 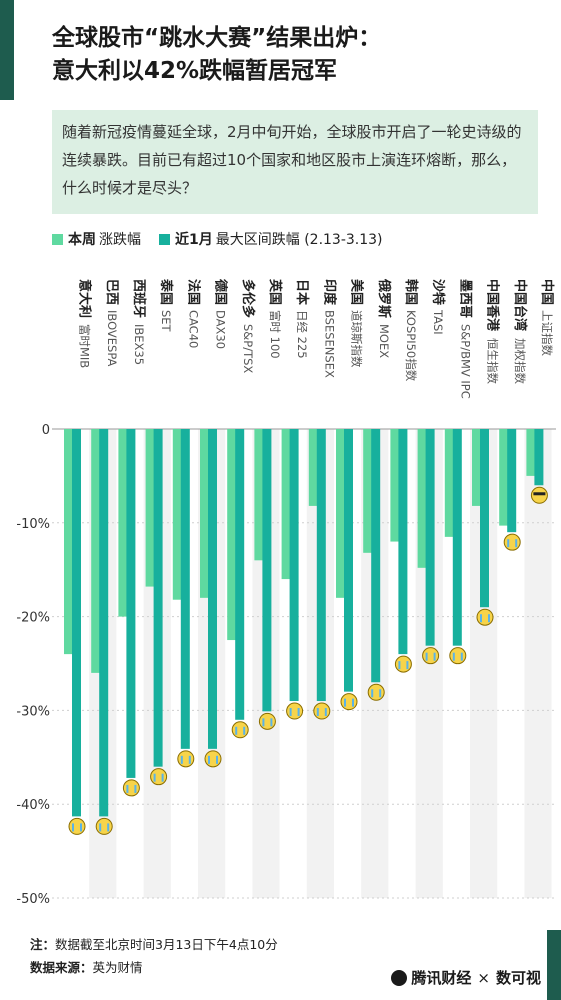 I want to click on legend-item-weekly: 本周 涨跌幅, so click(x=96, y=239).